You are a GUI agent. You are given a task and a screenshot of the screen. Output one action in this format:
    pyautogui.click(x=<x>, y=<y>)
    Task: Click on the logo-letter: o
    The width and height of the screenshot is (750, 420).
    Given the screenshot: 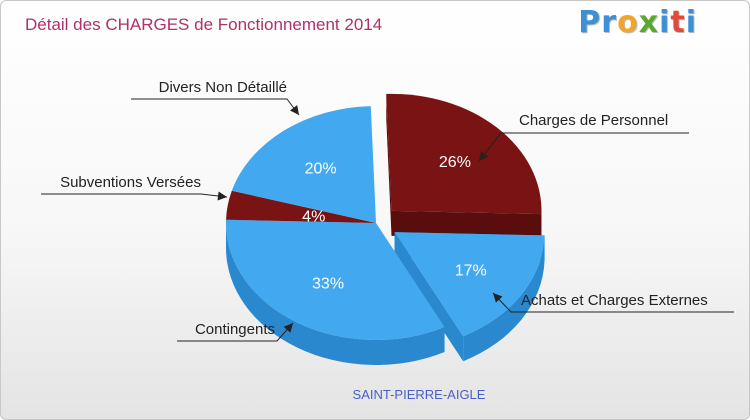 What is the action you would take?
    pyautogui.click(x=628, y=22)
    